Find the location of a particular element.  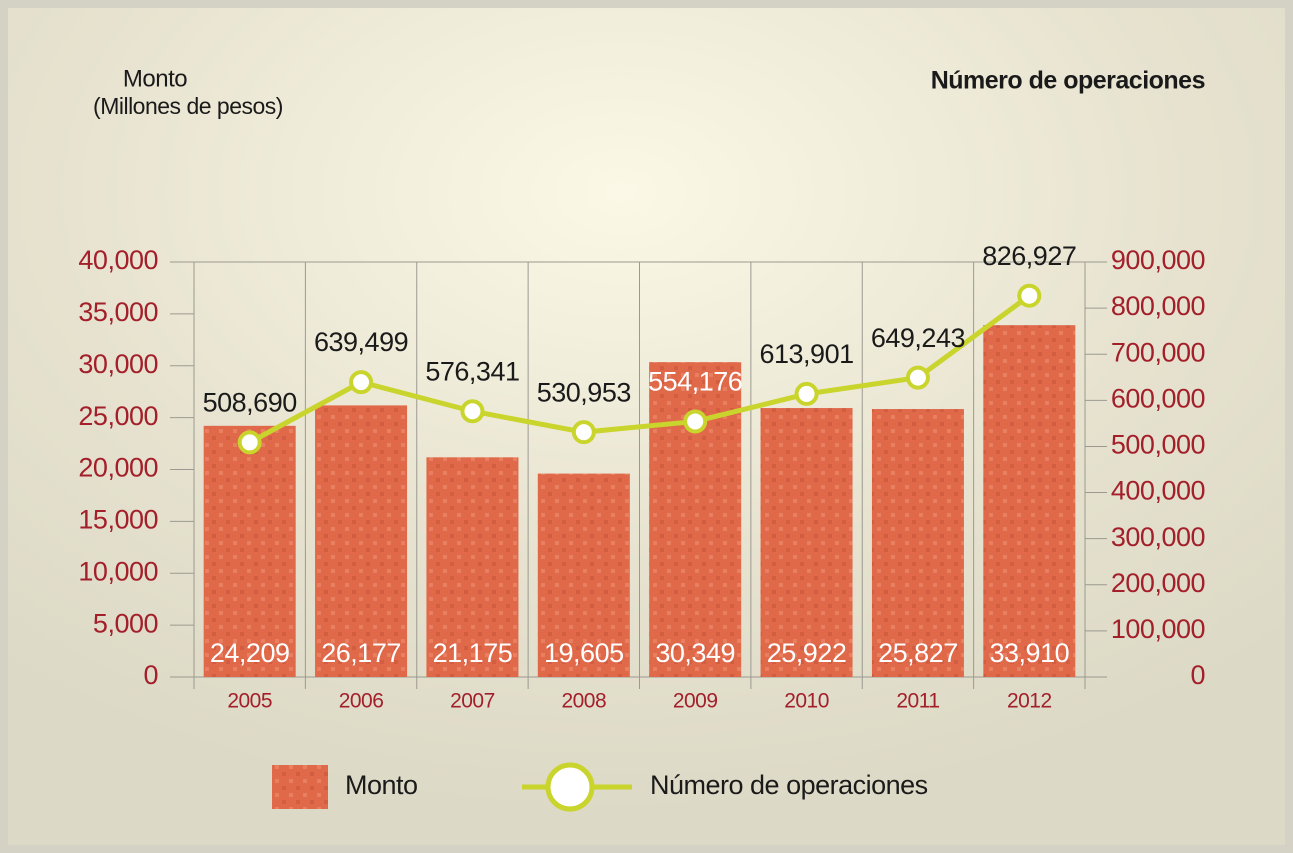

y-tick-label: 5,000 is located at coordinates (125, 623).